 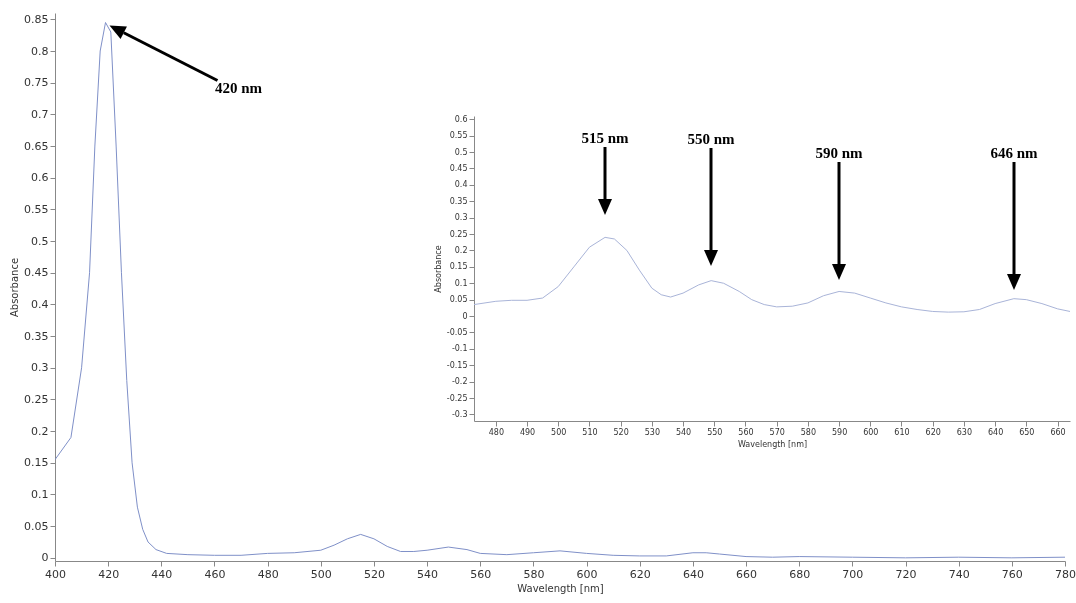 I want to click on x-tick-label: 460, so click(x=215, y=574).